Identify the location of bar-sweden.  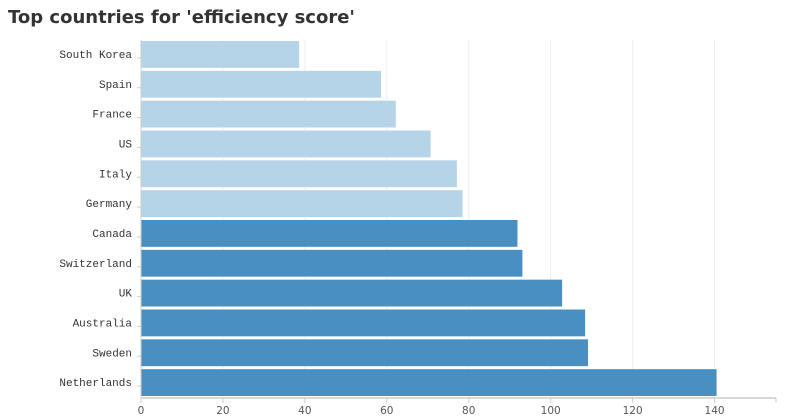
(364, 353).